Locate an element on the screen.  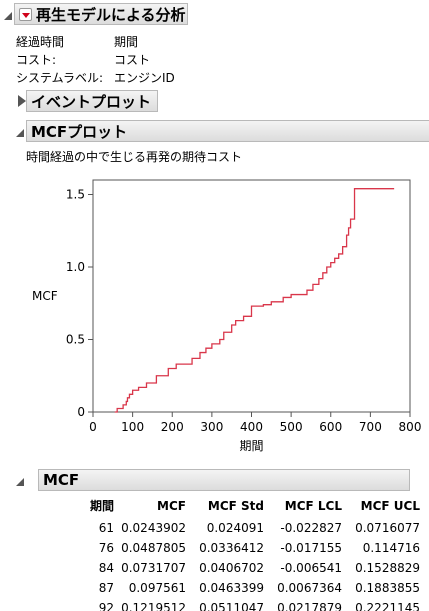
mcf-table-header: MCF is located at coordinates (224, 480).